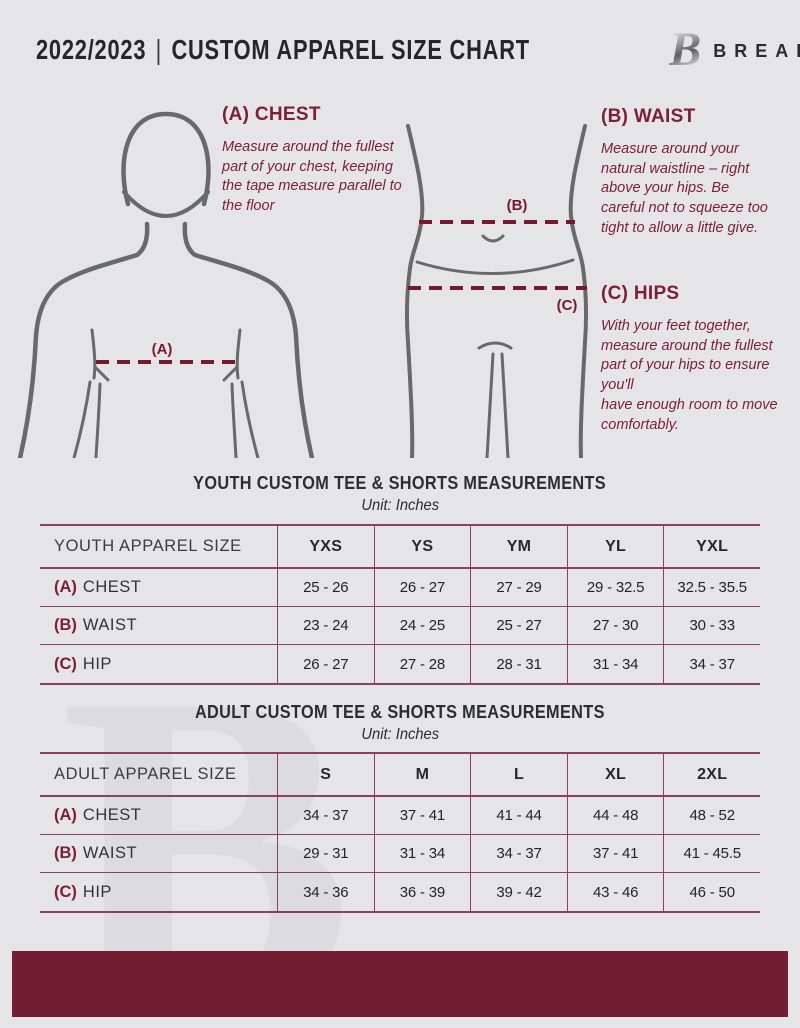 Image resolution: width=800 pixels, height=1028 pixels. What do you see at coordinates (518, 664) in the screenshot?
I see `measurement-value: 28 - 31` at bounding box center [518, 664].